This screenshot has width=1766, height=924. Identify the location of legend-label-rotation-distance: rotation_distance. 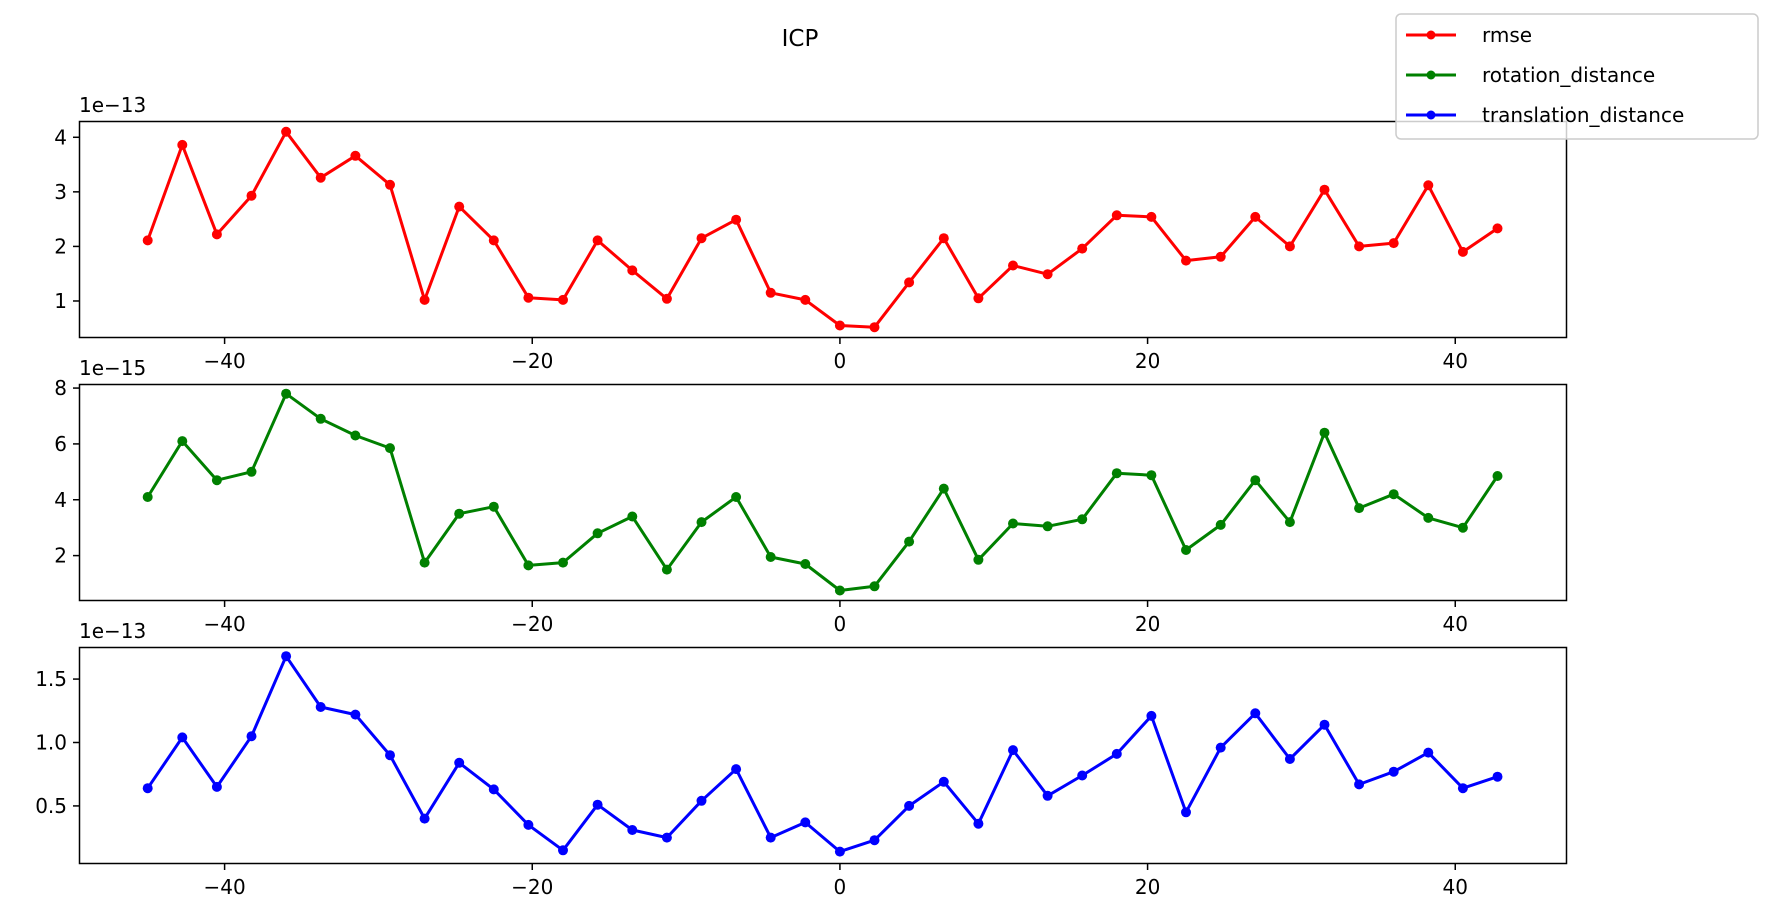
(1568, 75).